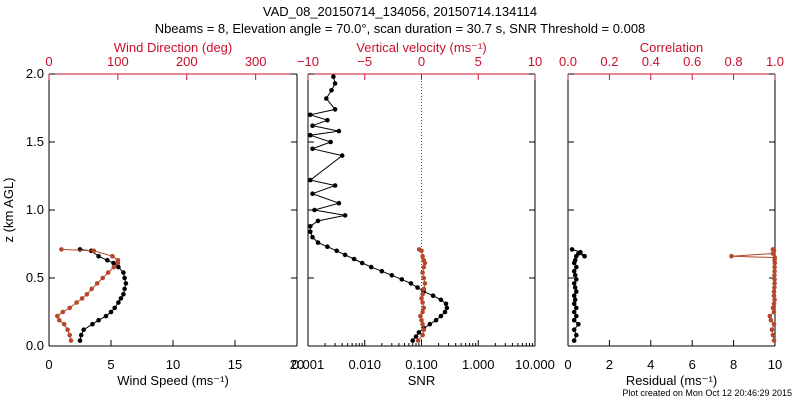 This screenshot has width=800, height=400. Describe the element at coordinates (671, 380) in the screenshot. I see `x-axis-label: Residual (ms⁻¹)` at that location.